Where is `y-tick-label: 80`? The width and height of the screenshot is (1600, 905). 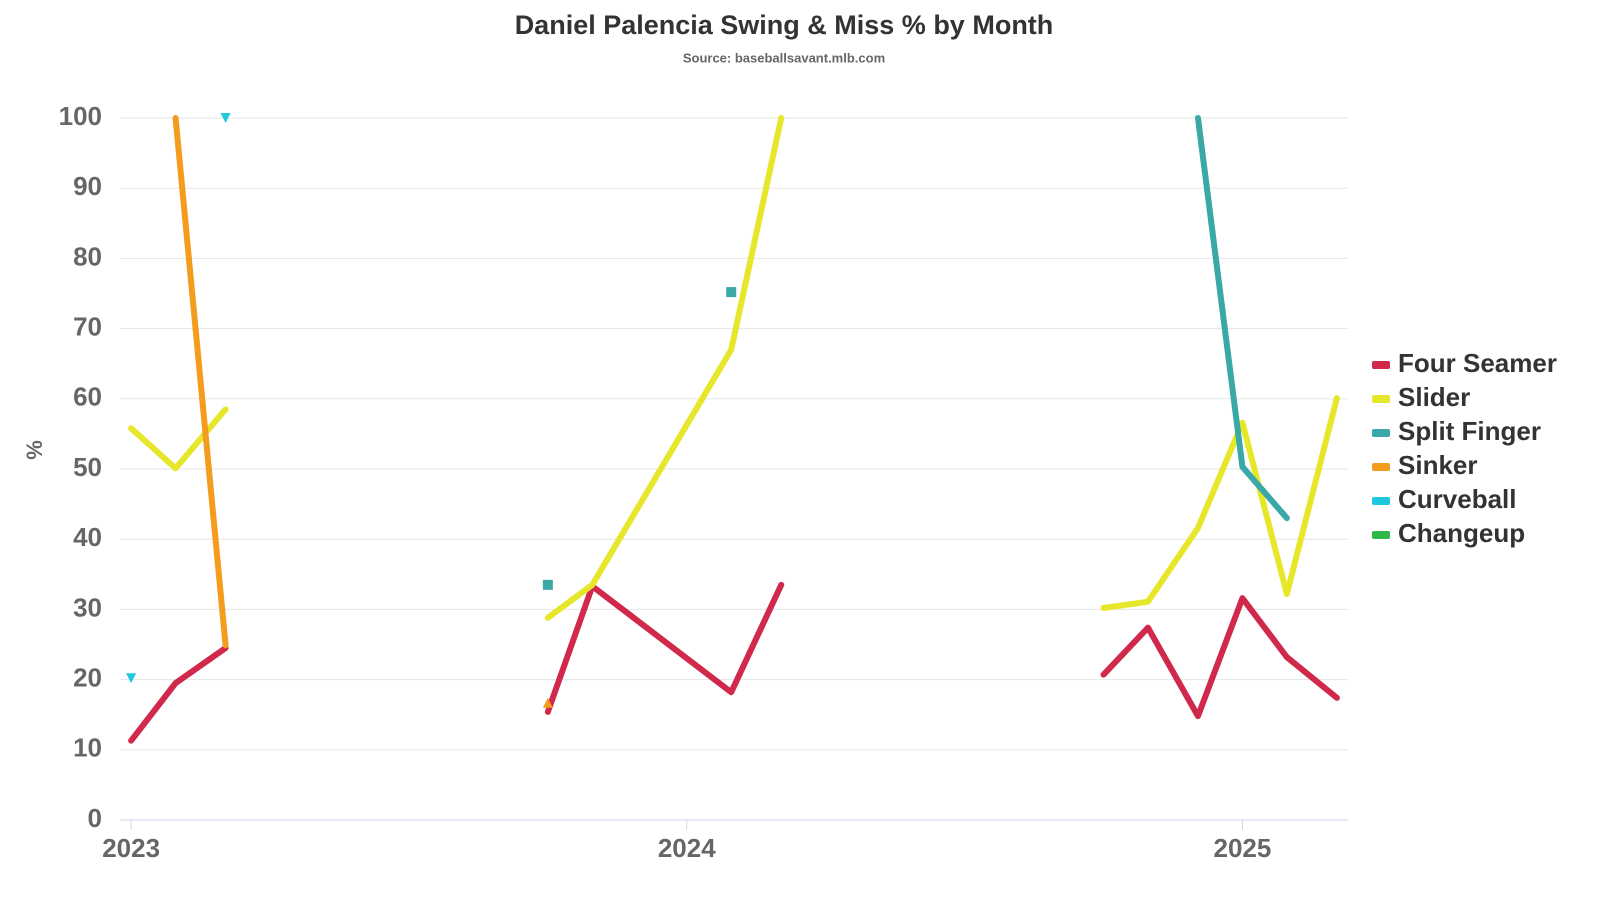
y-tick-label: 80 is located at coordinates (87, 256).